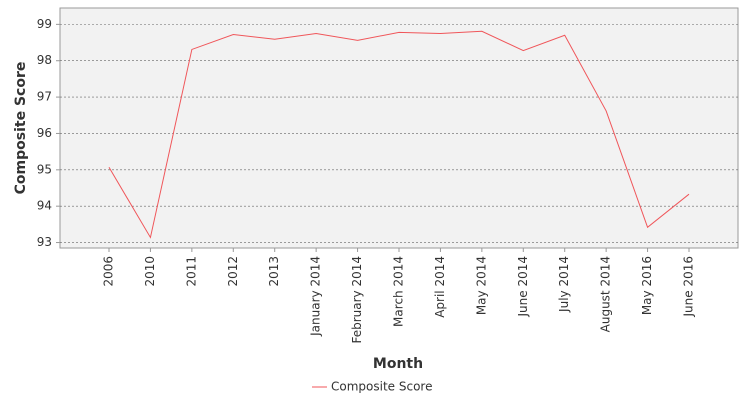 This screenshot has height=400, width=750. I want to click on legend-label: Composite Score, so click(381, 387).